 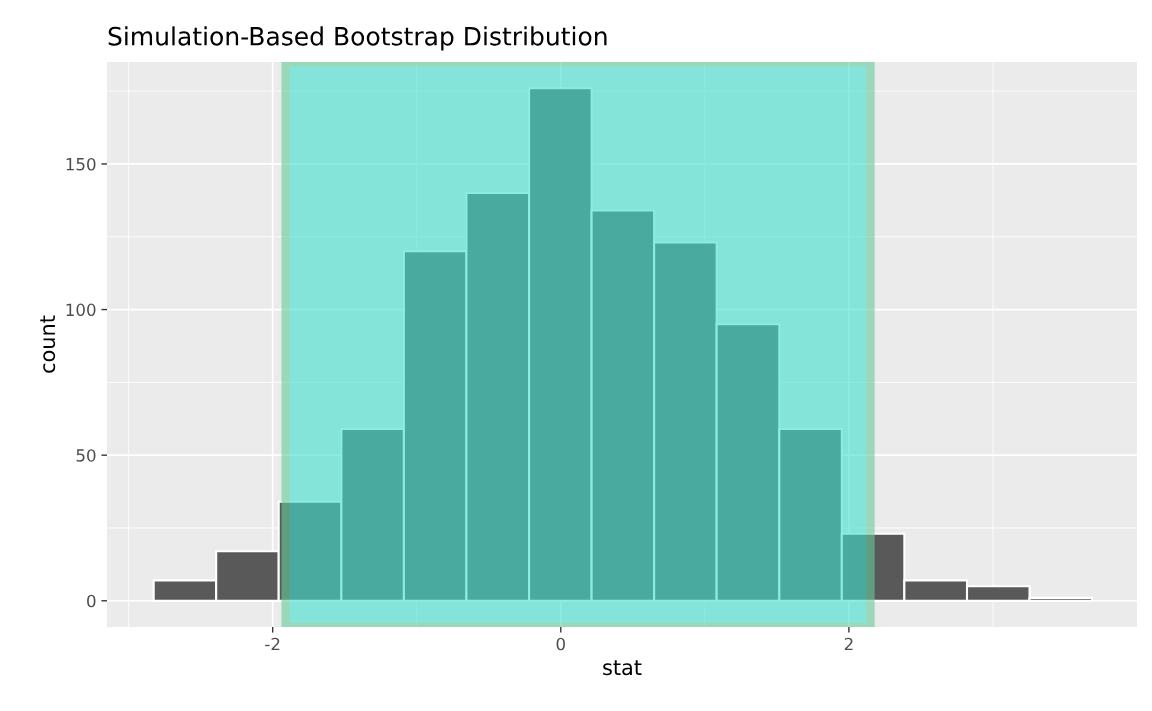 What do you see at coordinates (560, 644) in the screenshot?
I see `x-tick-label: 0` at bounding box center [560, 644].